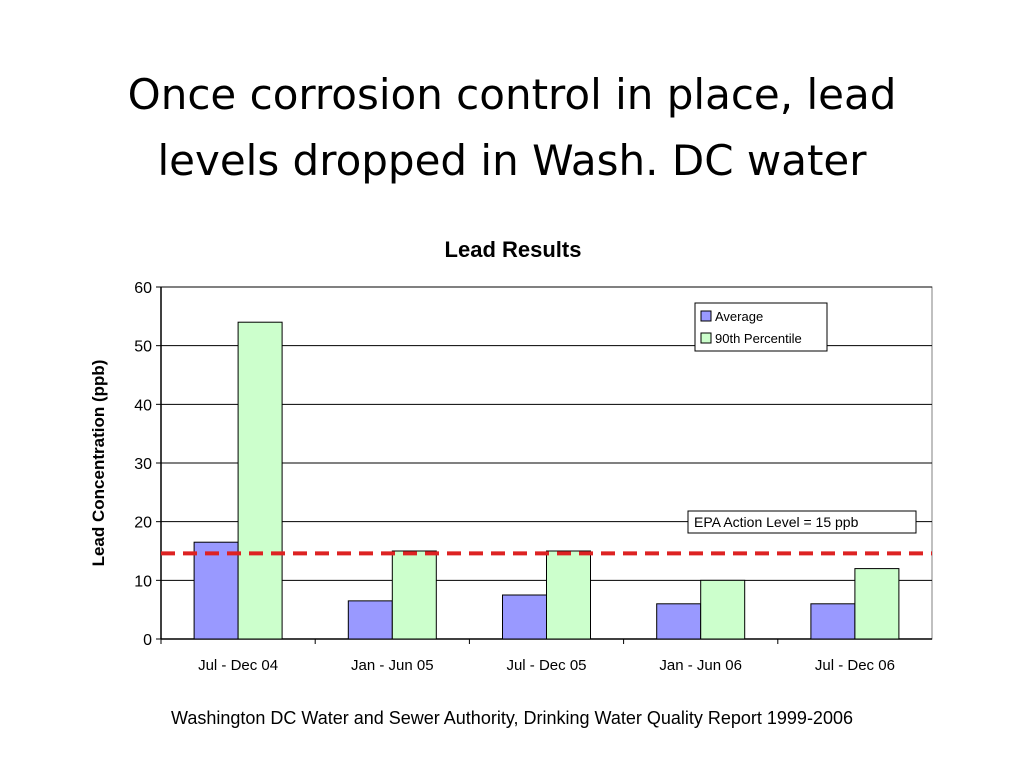 This screenshot has width=1024, height=768. What do you see at coordinates (147, 640) in the screenshot?
I see `y-tick-label: 0` at bounding box center [147, 640].